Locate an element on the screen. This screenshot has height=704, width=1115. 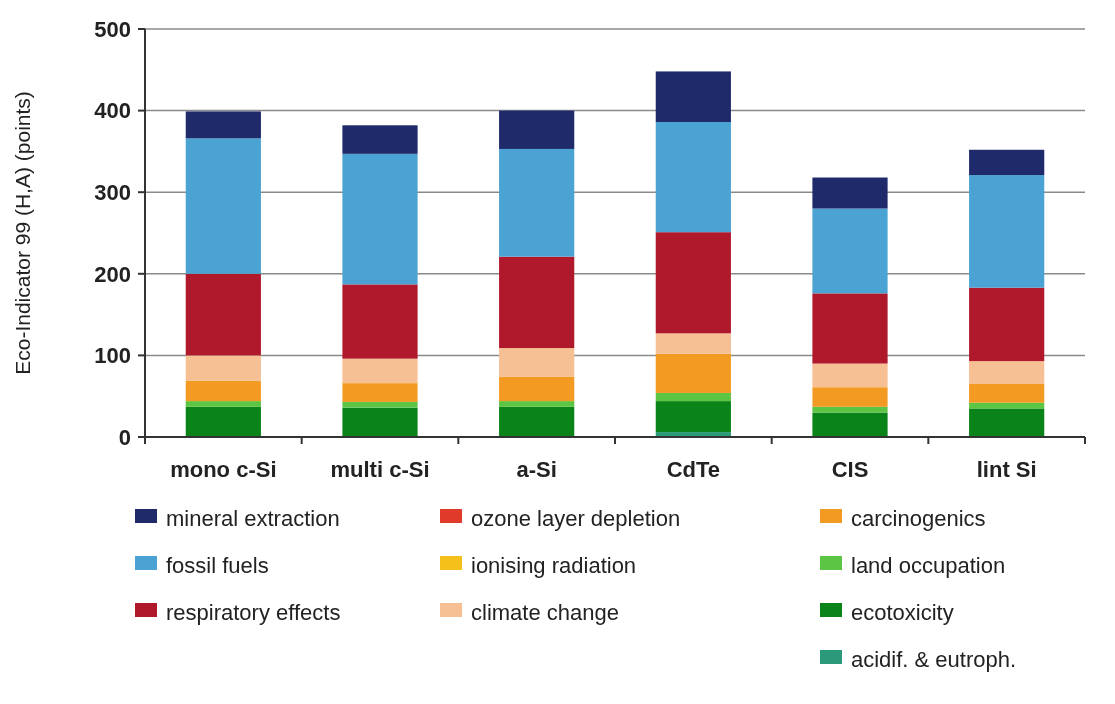
y-tick-label: 0 is located at coordinates (124, 437).